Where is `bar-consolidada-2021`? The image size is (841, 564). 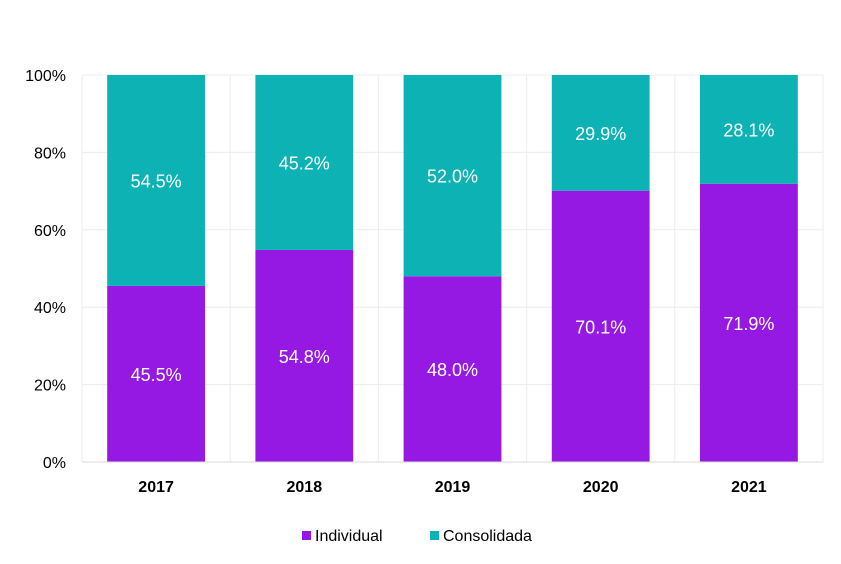
bar-consolidada-2021 is located at coordinates (748, 129).